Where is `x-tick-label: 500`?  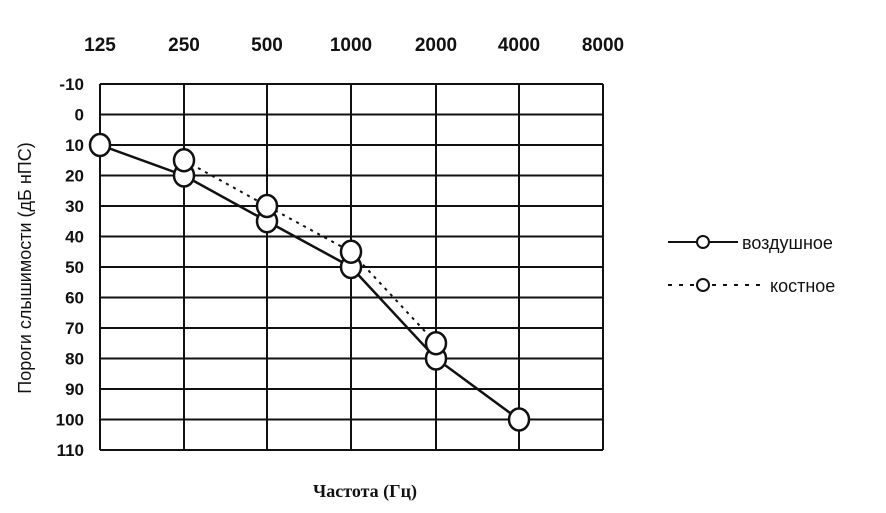
x-tick-label: 500 is located at coordinates (267, 45).